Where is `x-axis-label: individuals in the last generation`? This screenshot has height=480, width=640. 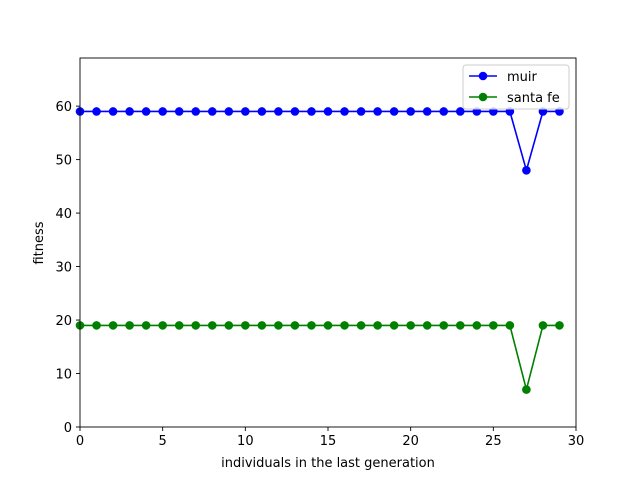
x-axis-label: individuals in the last generation is located at coordinates (328, 463).